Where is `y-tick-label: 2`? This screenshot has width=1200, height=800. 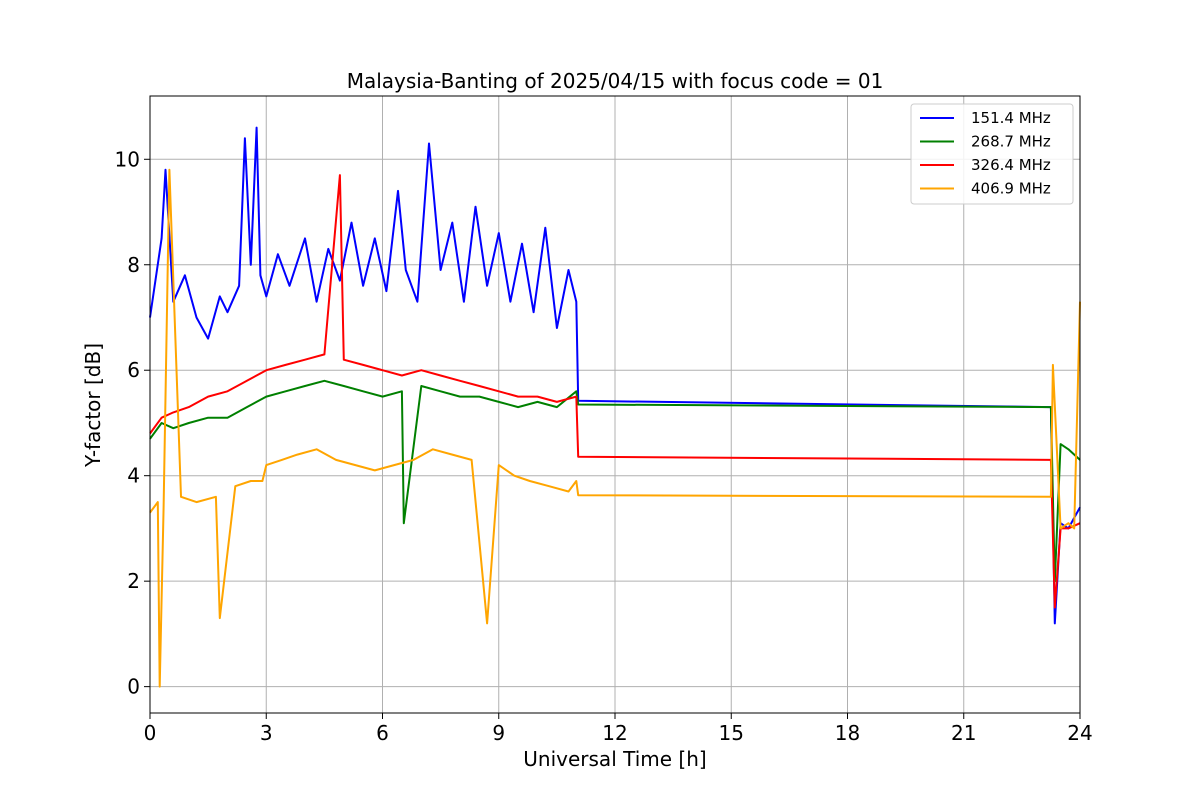 y-tick-label: 2 is located at coordinates (133, 581).